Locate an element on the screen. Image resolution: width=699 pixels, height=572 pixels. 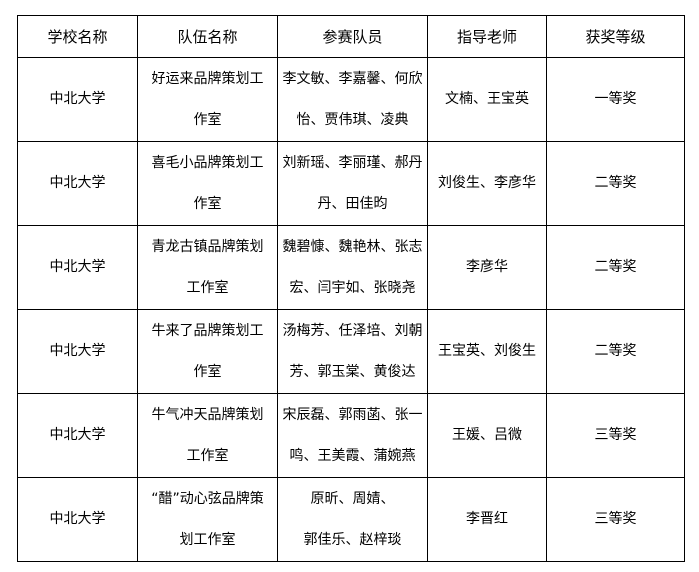
cell-advisor: 刘俊生、李彦华 is located at coordinates (487, 183).